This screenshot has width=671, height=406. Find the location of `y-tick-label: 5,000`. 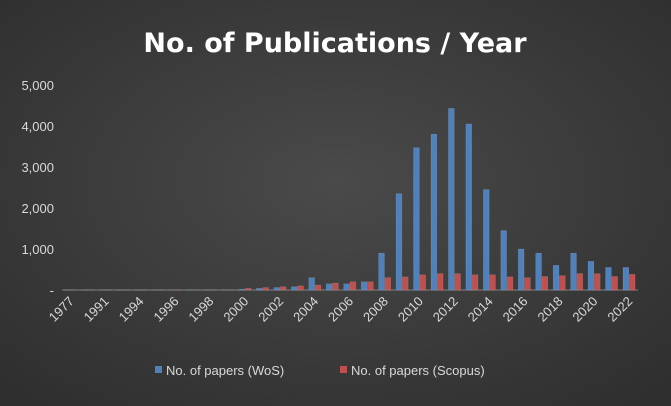

y-tick-label: 5,000 is located at coordinates (37, 85).